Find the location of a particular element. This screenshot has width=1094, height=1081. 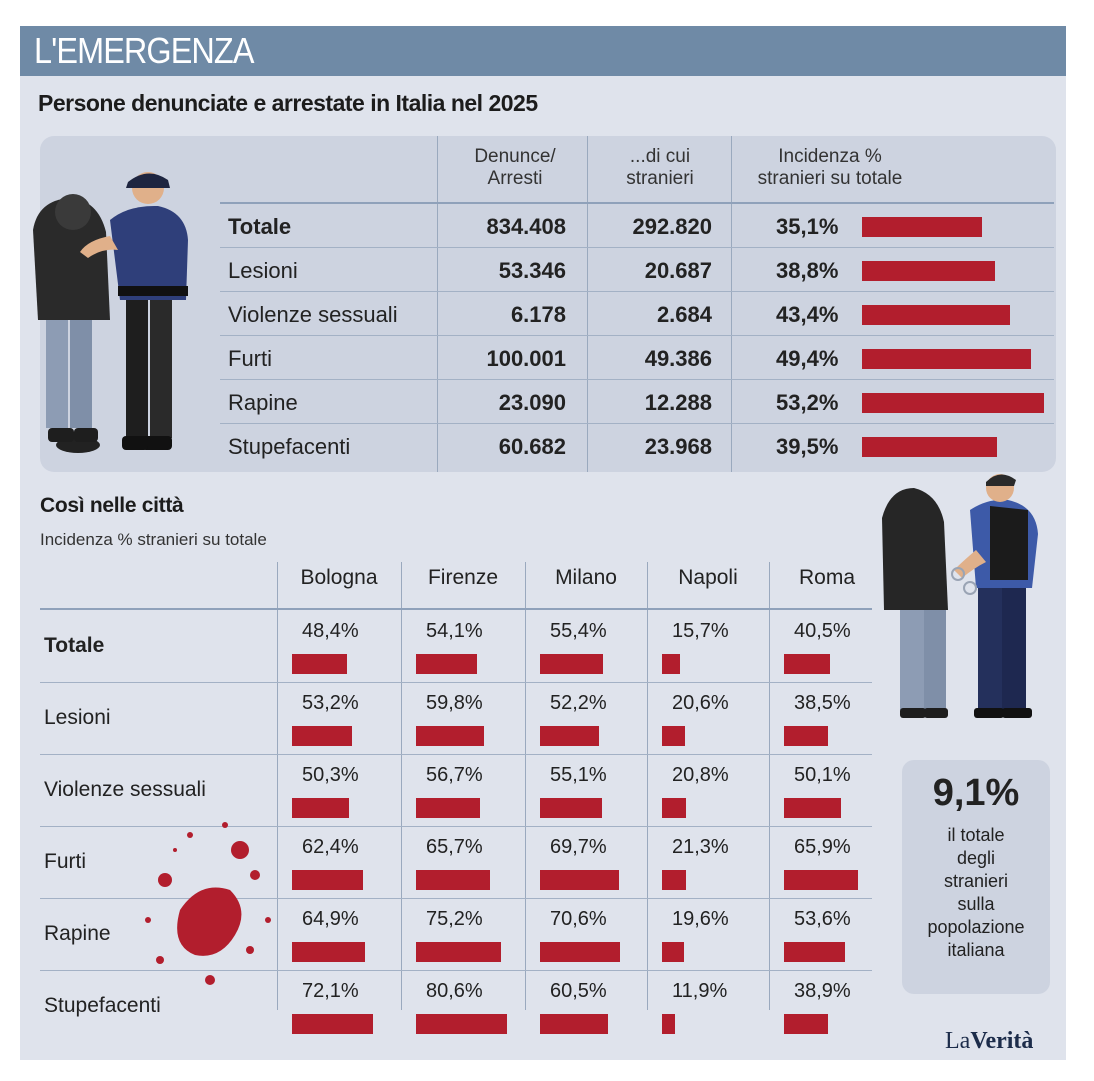

table1-pct-label: 43,4% is located at coordinates (807, 314).